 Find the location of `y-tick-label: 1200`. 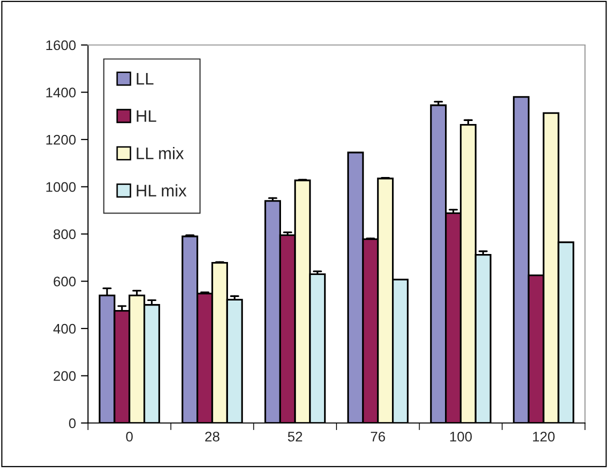

y-tick-label: 1200 is located at coordinates (61, 139).